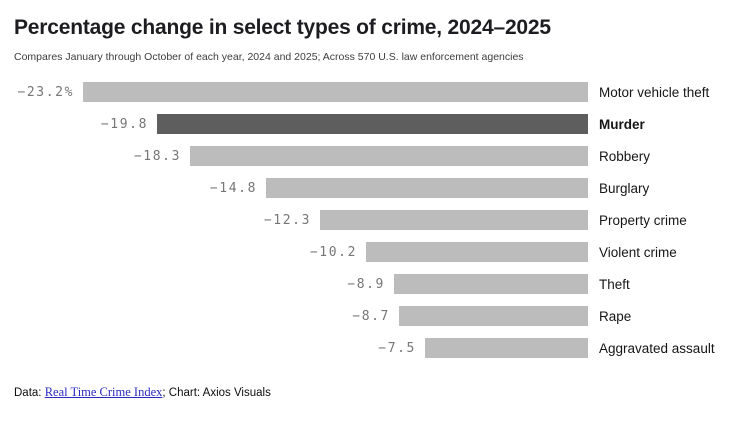 The width and height of the screenshot is (734, 431). What do you see at coordinates (625, 156) in the screenshot?
I see `category-label: Robbery` at bounding box center [625, 156].